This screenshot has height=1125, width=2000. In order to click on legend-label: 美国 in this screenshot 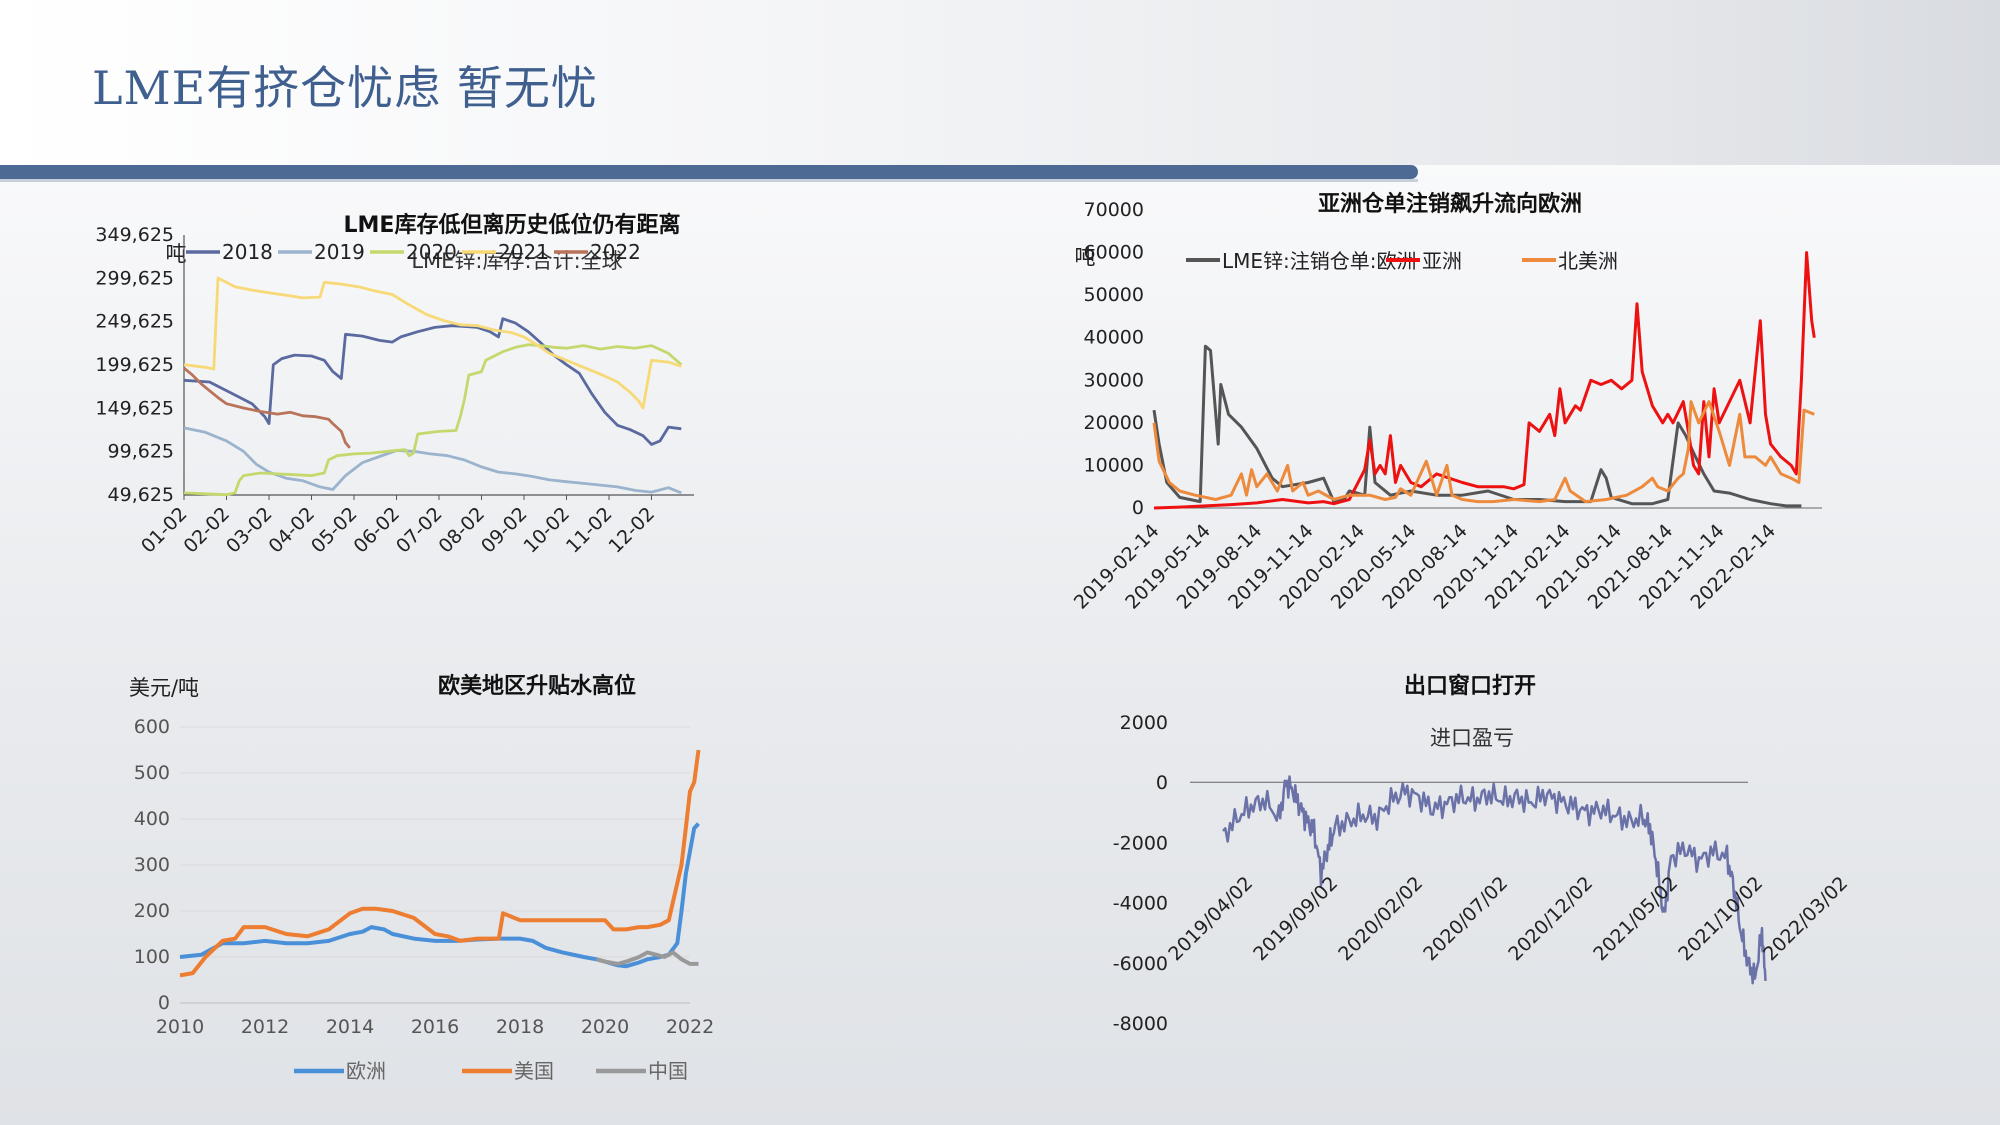, I will do `click(534, 1071)`.